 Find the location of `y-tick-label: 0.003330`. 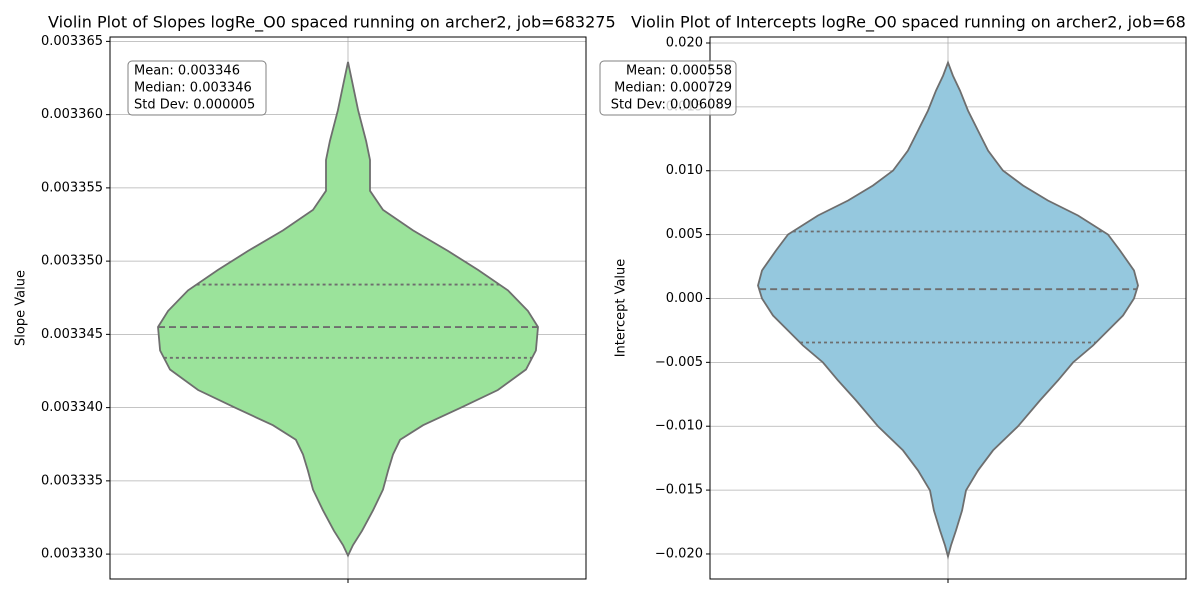

y-tick-label: 0.003330 is located at coordinates (72, 554).